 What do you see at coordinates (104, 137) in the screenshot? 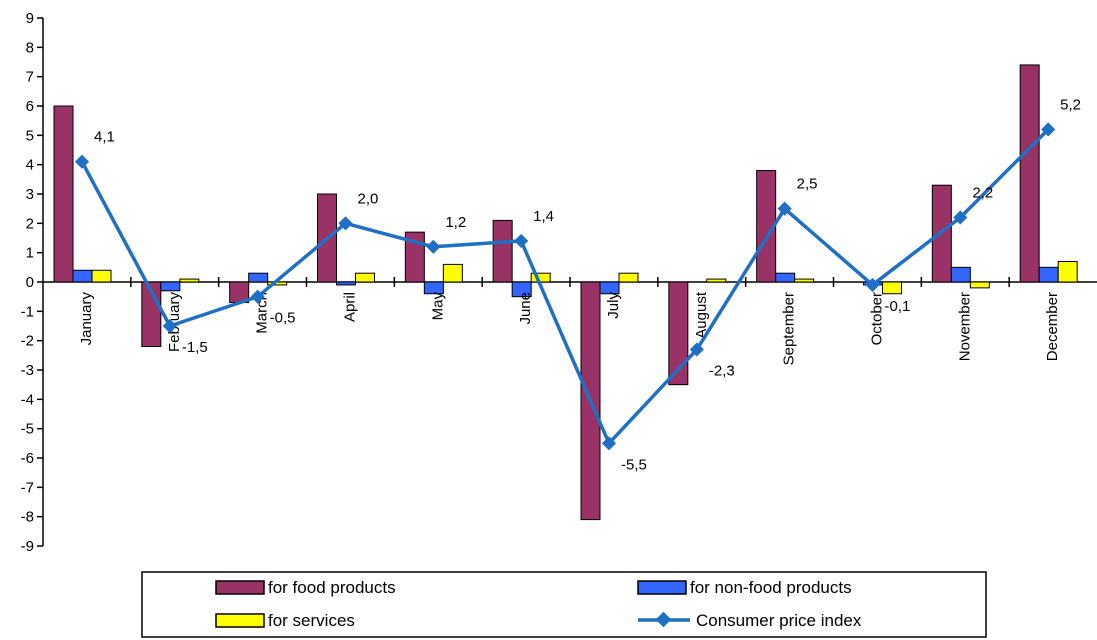
I see `cpi-data-label: 4,1` at bounding box center [104, 137].